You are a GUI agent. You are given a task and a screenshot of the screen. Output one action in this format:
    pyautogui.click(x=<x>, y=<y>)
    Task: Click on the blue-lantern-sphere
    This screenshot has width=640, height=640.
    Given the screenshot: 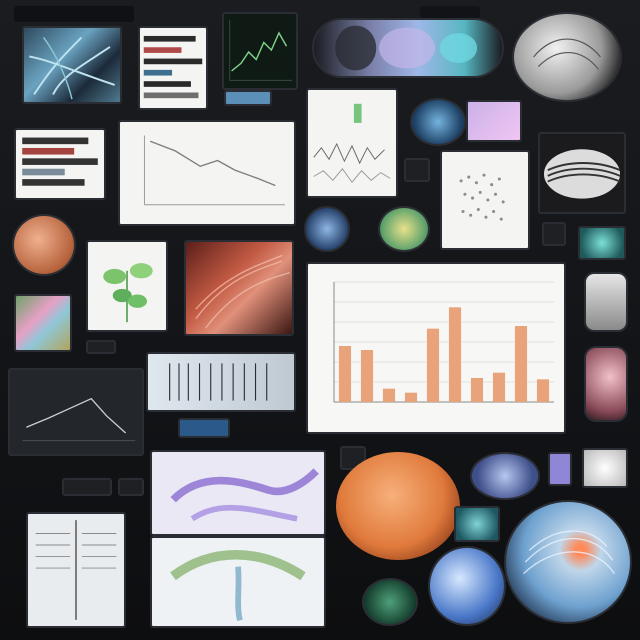 What is the action you would take?
    pyautogui.click(x=467, y=586)
    